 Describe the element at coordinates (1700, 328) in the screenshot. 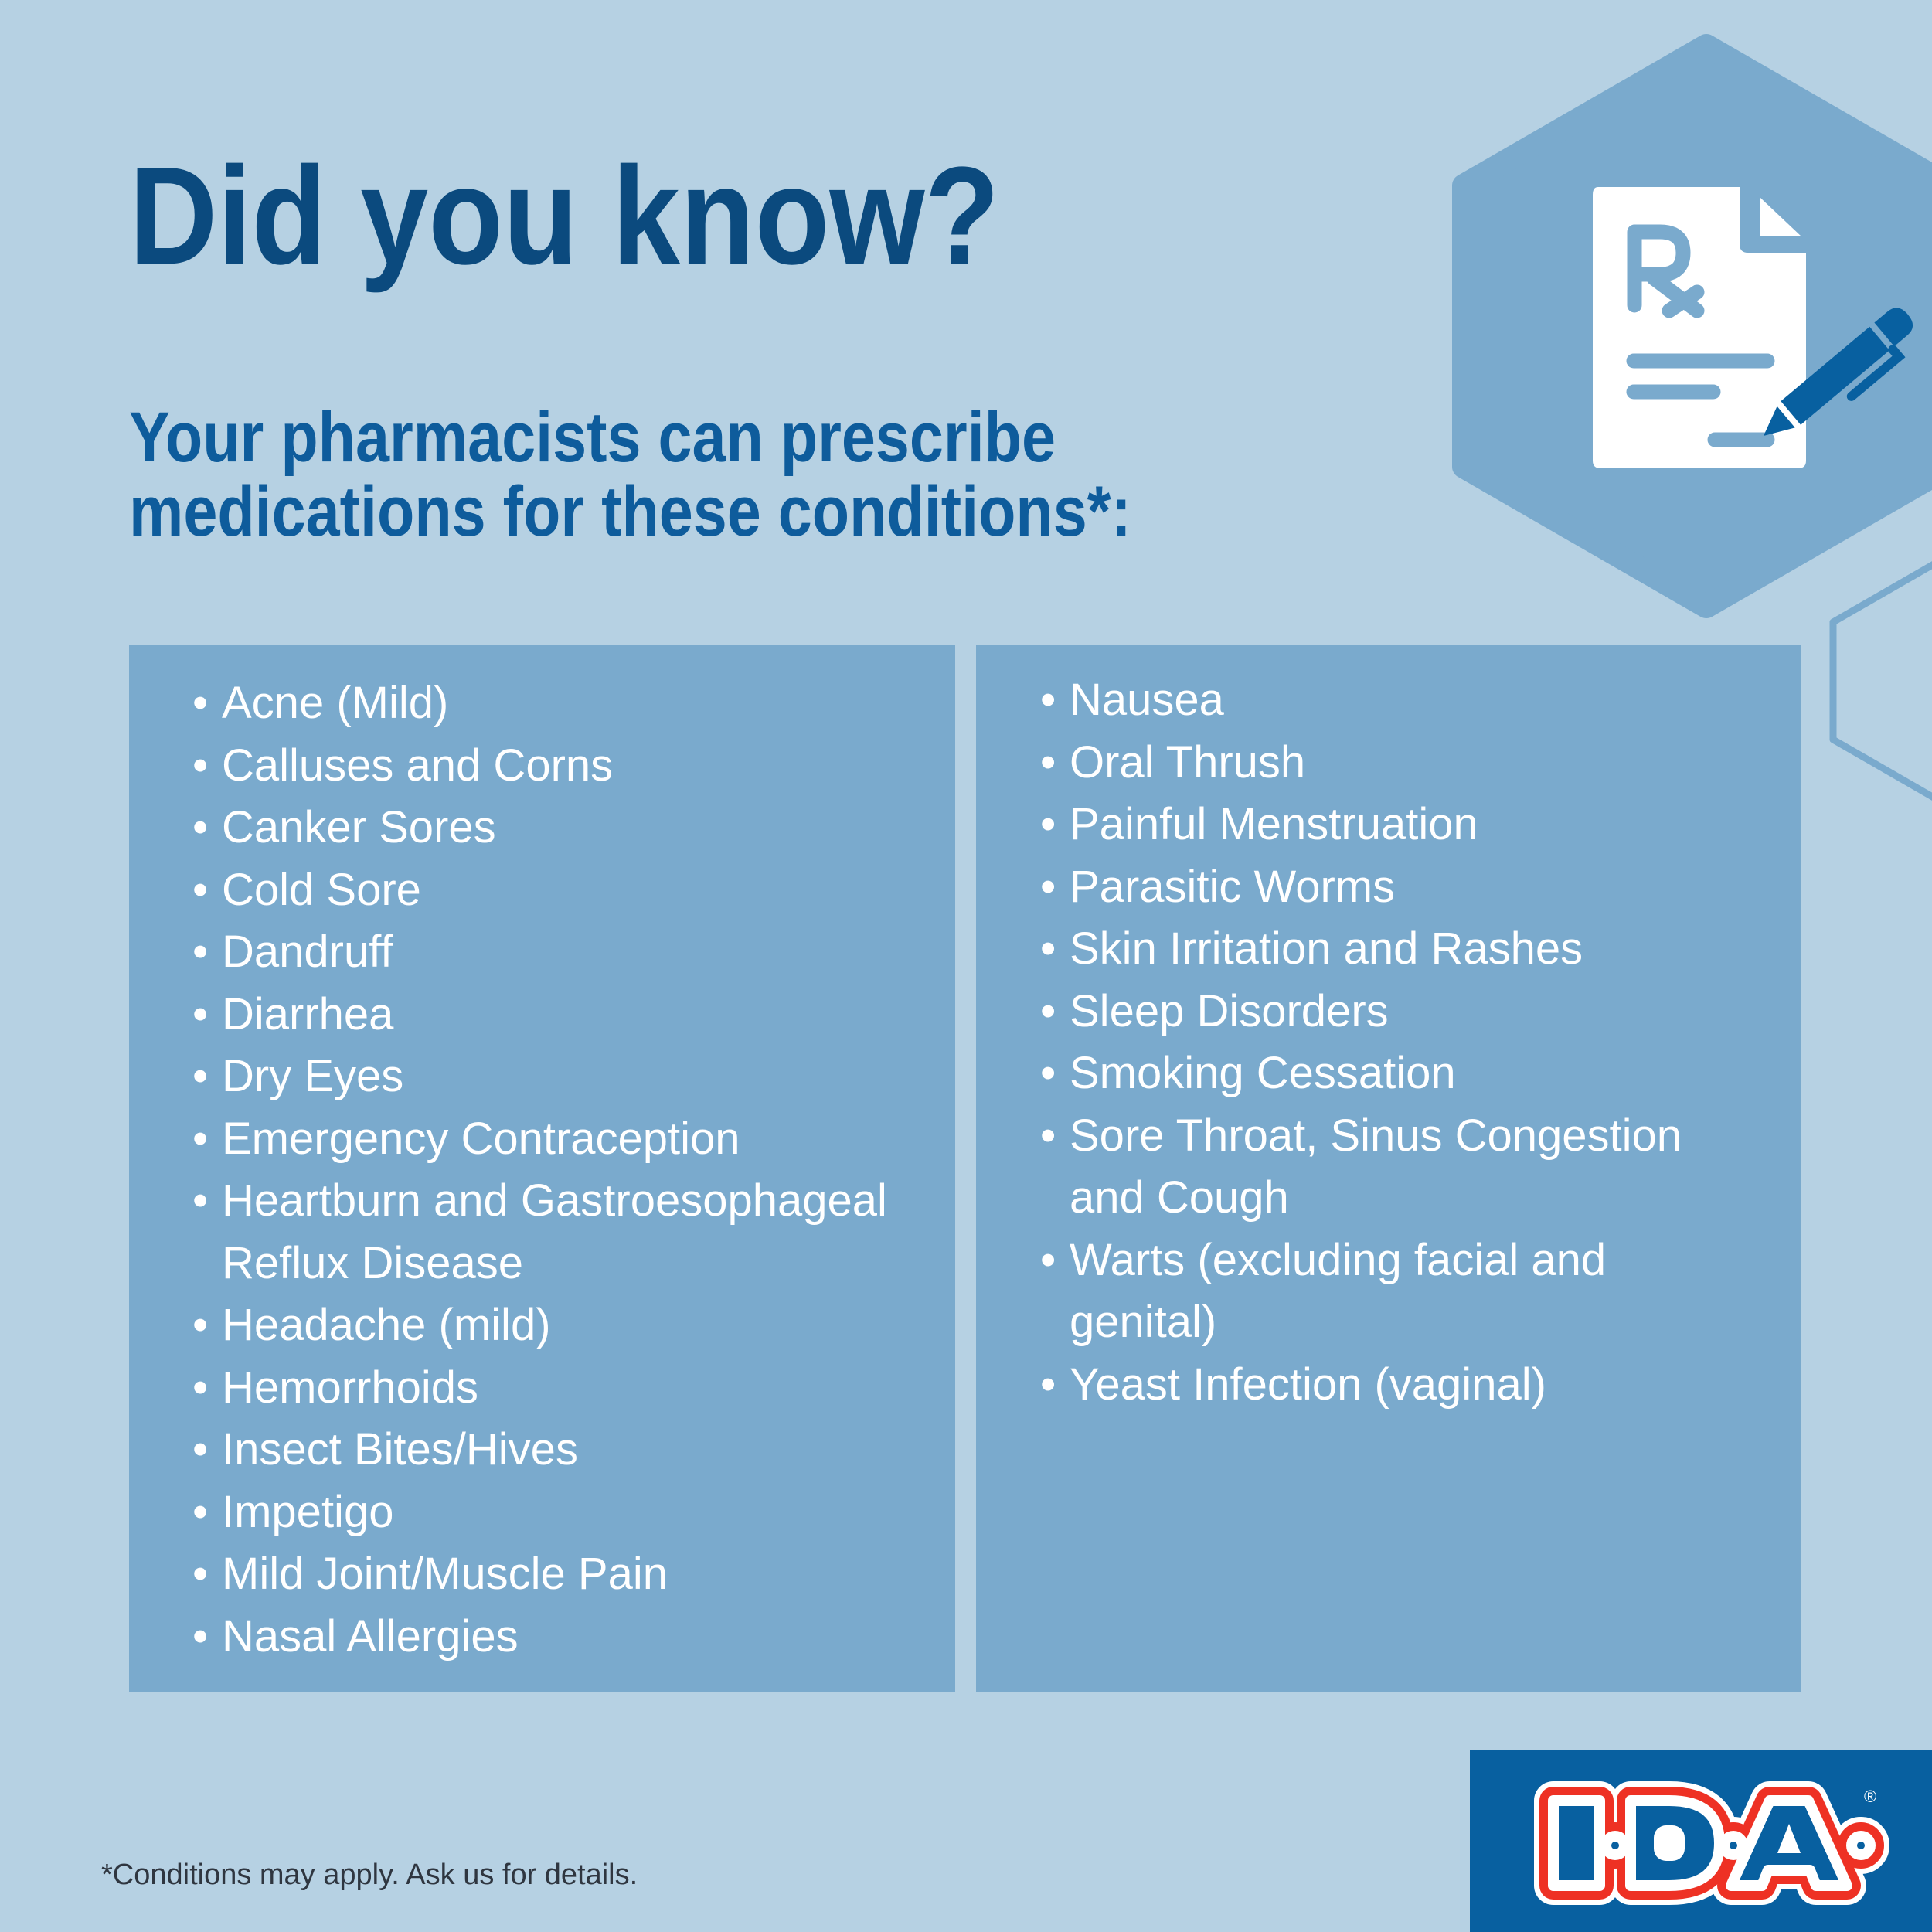

I see `prescription-document-icon` at that location.